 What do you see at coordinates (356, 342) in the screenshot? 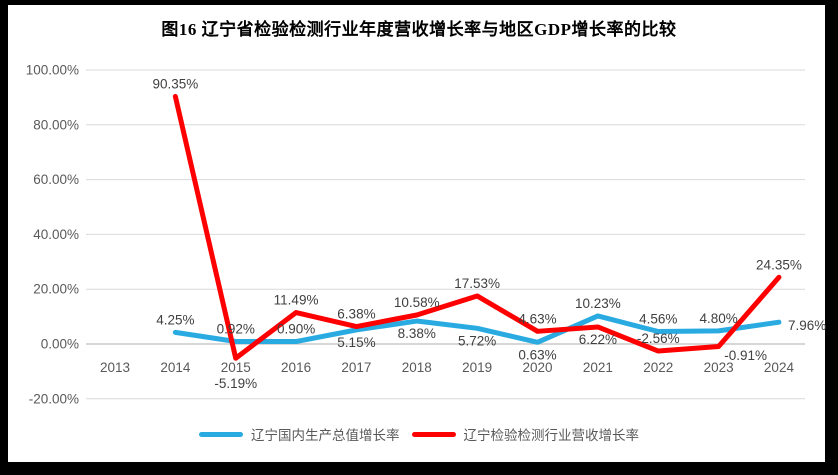
I see `data-label: 5.15%` at bounding box center [356, 342].